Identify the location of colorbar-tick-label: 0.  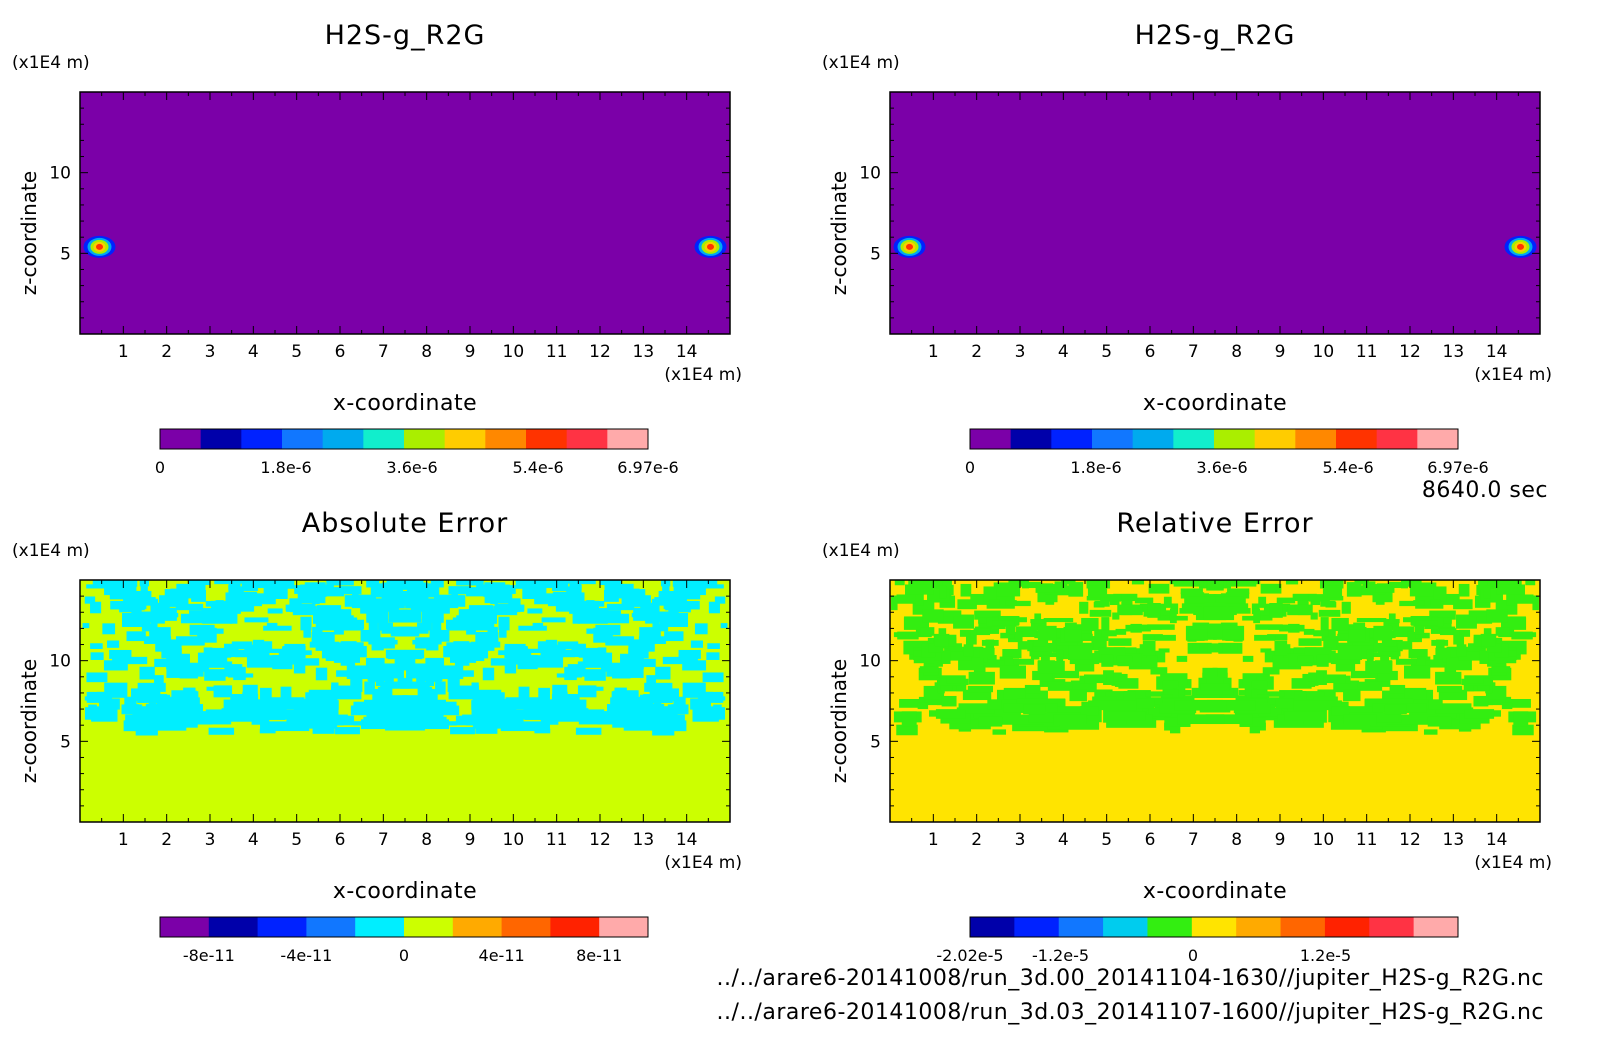
(404, 955).